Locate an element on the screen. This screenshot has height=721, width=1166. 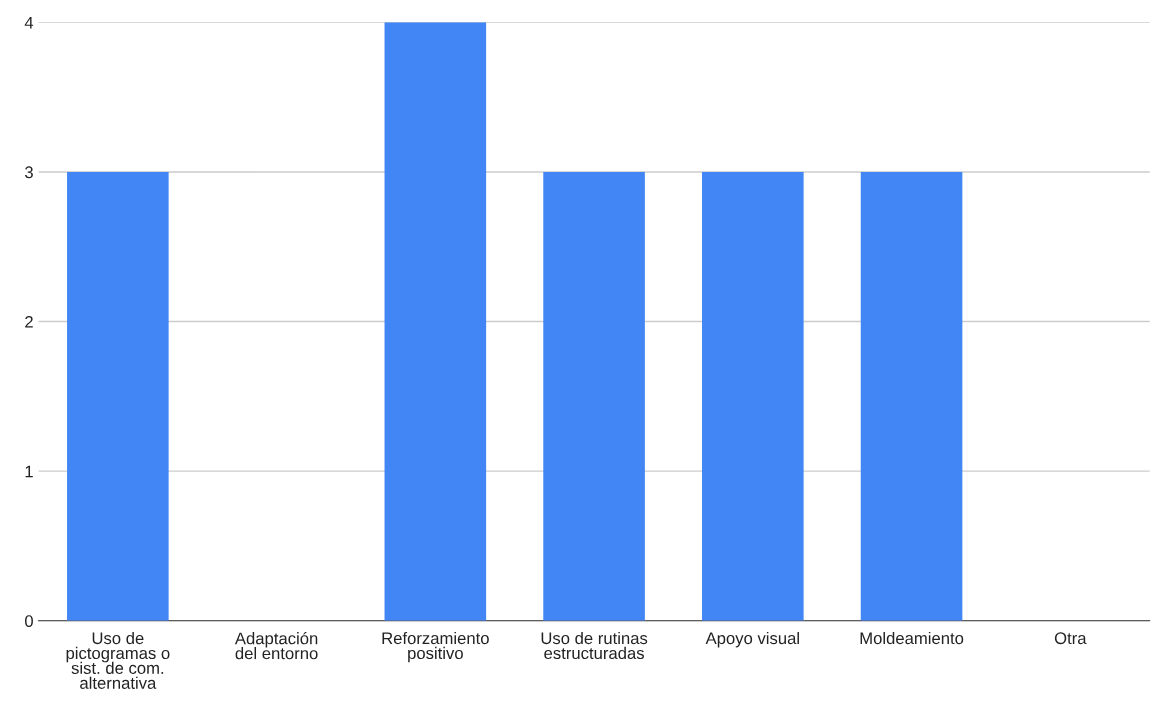
x-tick-label: Apoyo visual is located at coordinates (752, 639).